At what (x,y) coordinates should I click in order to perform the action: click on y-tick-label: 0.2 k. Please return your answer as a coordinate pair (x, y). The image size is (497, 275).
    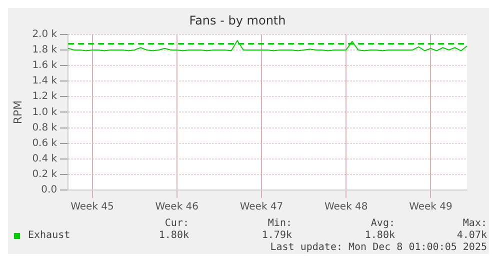
    Looking at the image, I should click on (45, 174).